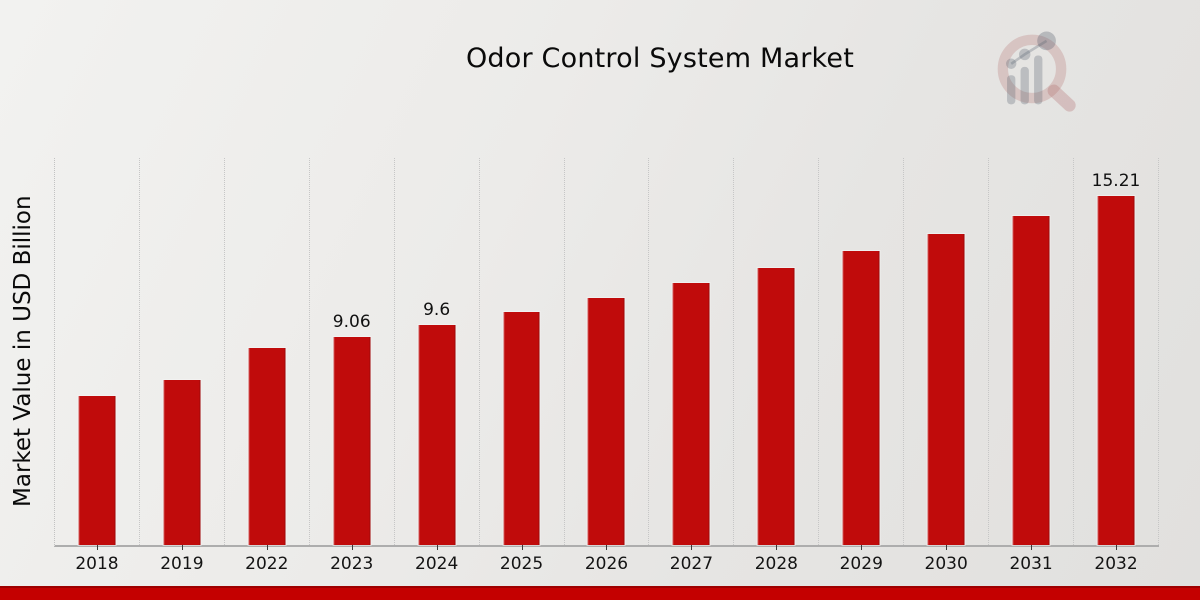  I want to click on data-label-2023: 9.06, so click(351, 322).